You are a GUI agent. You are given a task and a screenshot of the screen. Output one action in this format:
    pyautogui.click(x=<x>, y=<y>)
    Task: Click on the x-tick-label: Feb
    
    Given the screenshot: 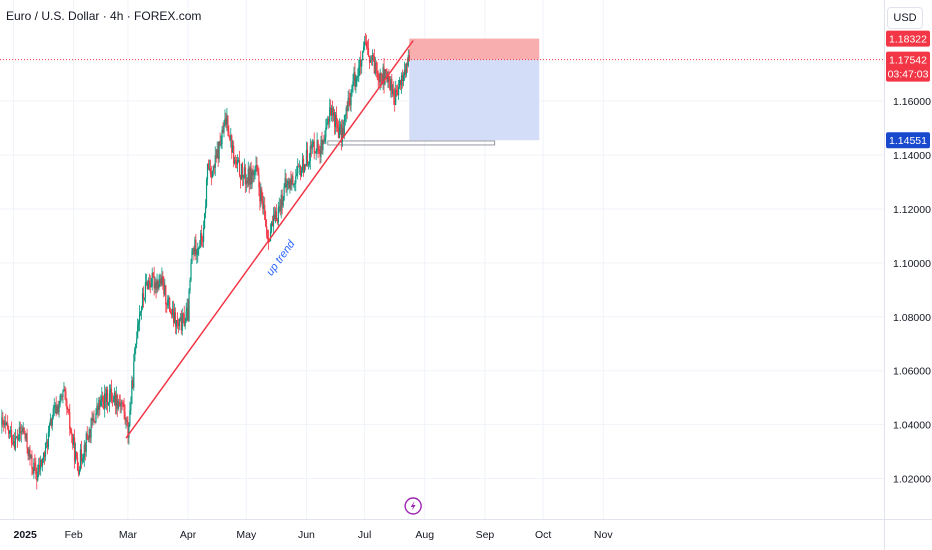 What is the action you would take?
    pyautogui.click(x=74, y=535)
    